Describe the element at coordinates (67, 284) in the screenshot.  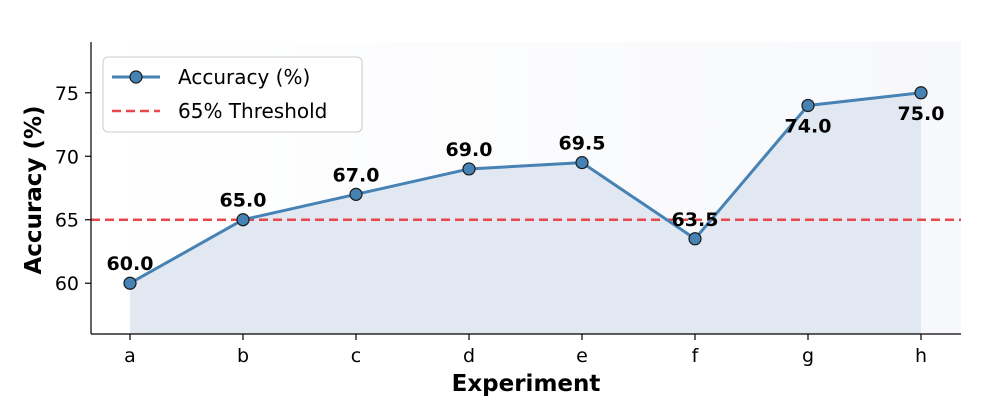
I see `y-tick-label: 60` at that location.